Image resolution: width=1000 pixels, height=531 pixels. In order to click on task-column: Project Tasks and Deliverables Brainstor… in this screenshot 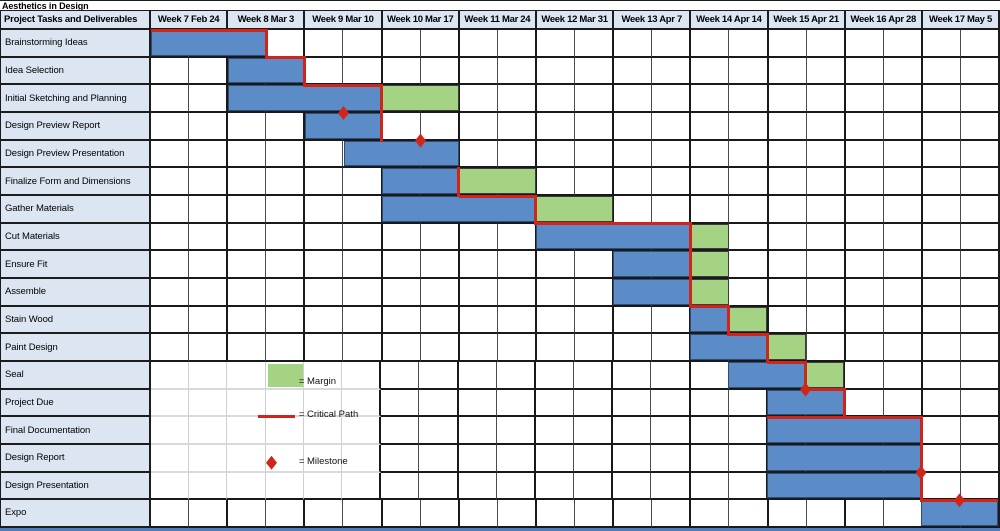, I will do `click(75, 269)`.